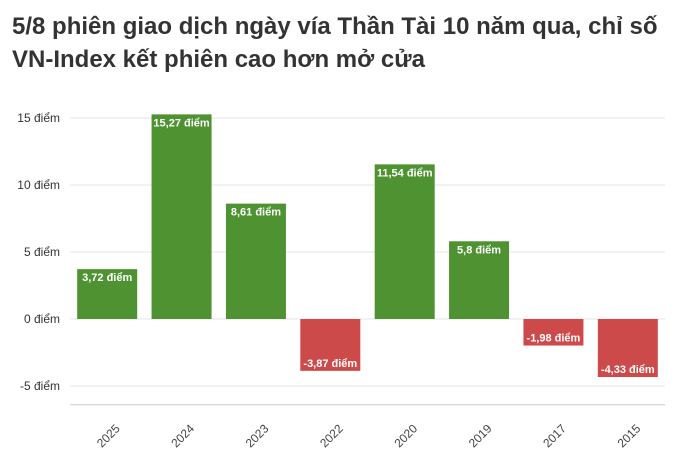 The width and height of the screenshot is (678, 455). I want to click on y-tick-label: 0 điểm, so click(42, 319).